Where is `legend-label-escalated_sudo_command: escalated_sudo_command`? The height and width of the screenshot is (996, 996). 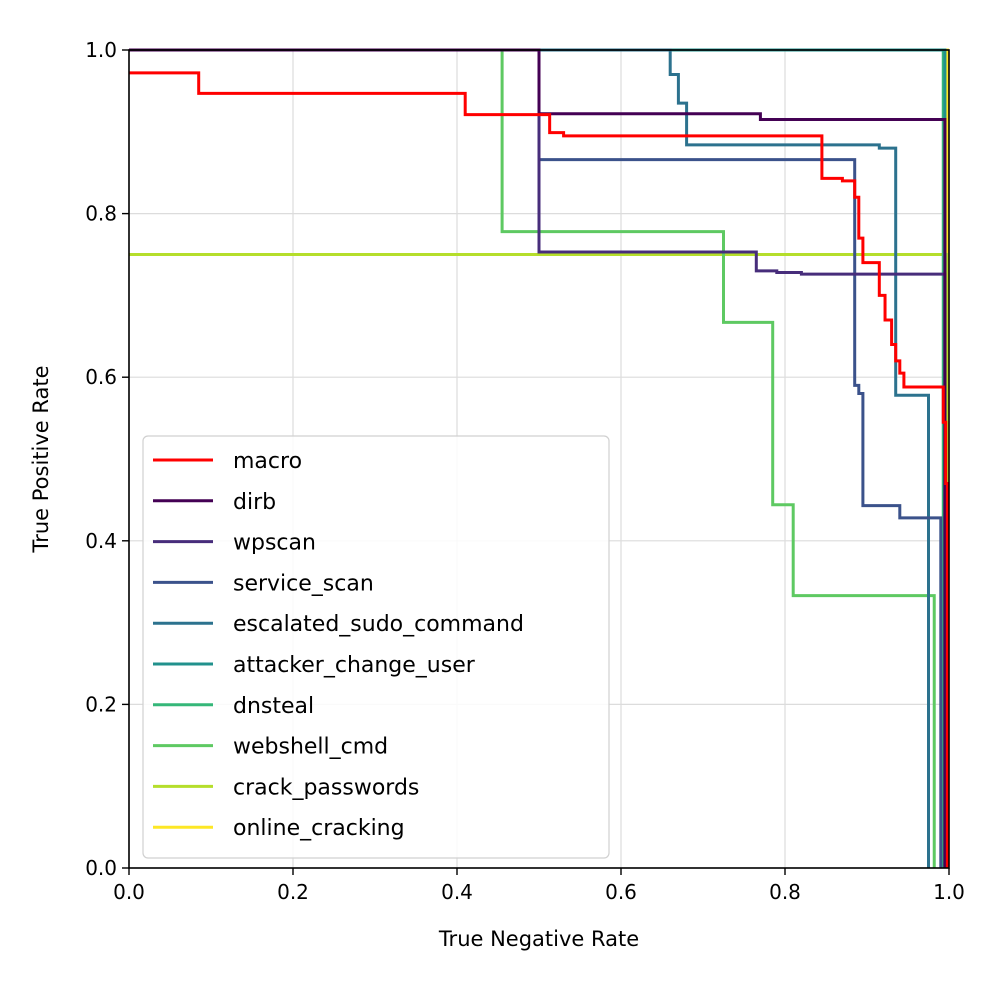 legend-label-escalated_sudo_command: escalated_sudo_command is located at coordinates (378, 624).